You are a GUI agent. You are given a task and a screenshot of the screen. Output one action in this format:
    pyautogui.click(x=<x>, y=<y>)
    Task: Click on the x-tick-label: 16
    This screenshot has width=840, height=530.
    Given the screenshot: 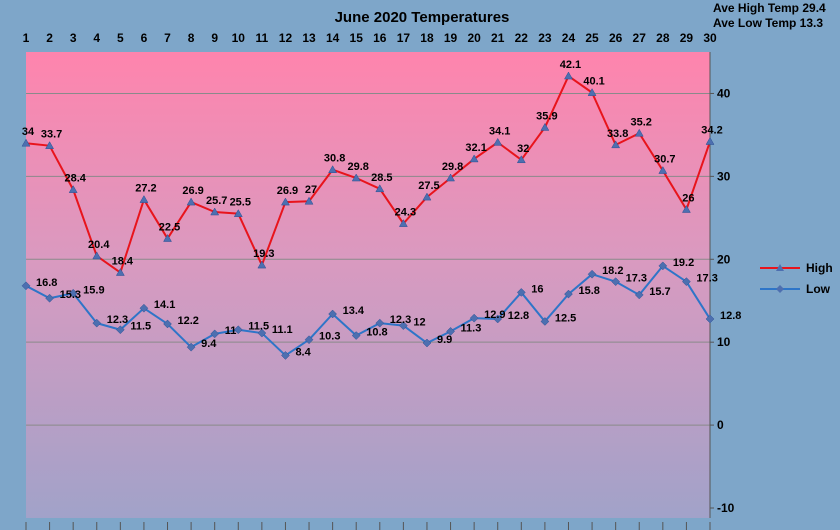 What is the action you would take?
    pyautogui.click(x=380, y=38)
    